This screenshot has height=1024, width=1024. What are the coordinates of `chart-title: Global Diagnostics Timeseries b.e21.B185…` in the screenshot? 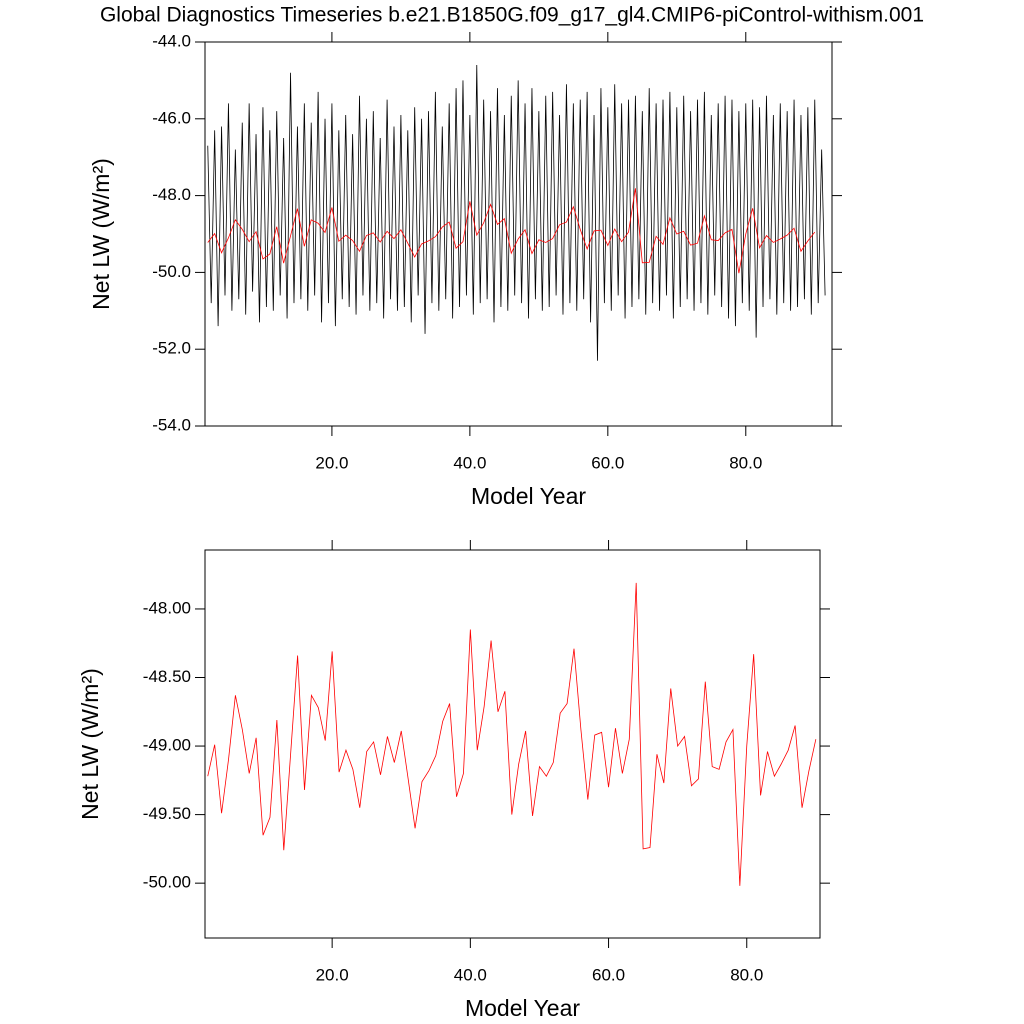 It's located at (512, 15).